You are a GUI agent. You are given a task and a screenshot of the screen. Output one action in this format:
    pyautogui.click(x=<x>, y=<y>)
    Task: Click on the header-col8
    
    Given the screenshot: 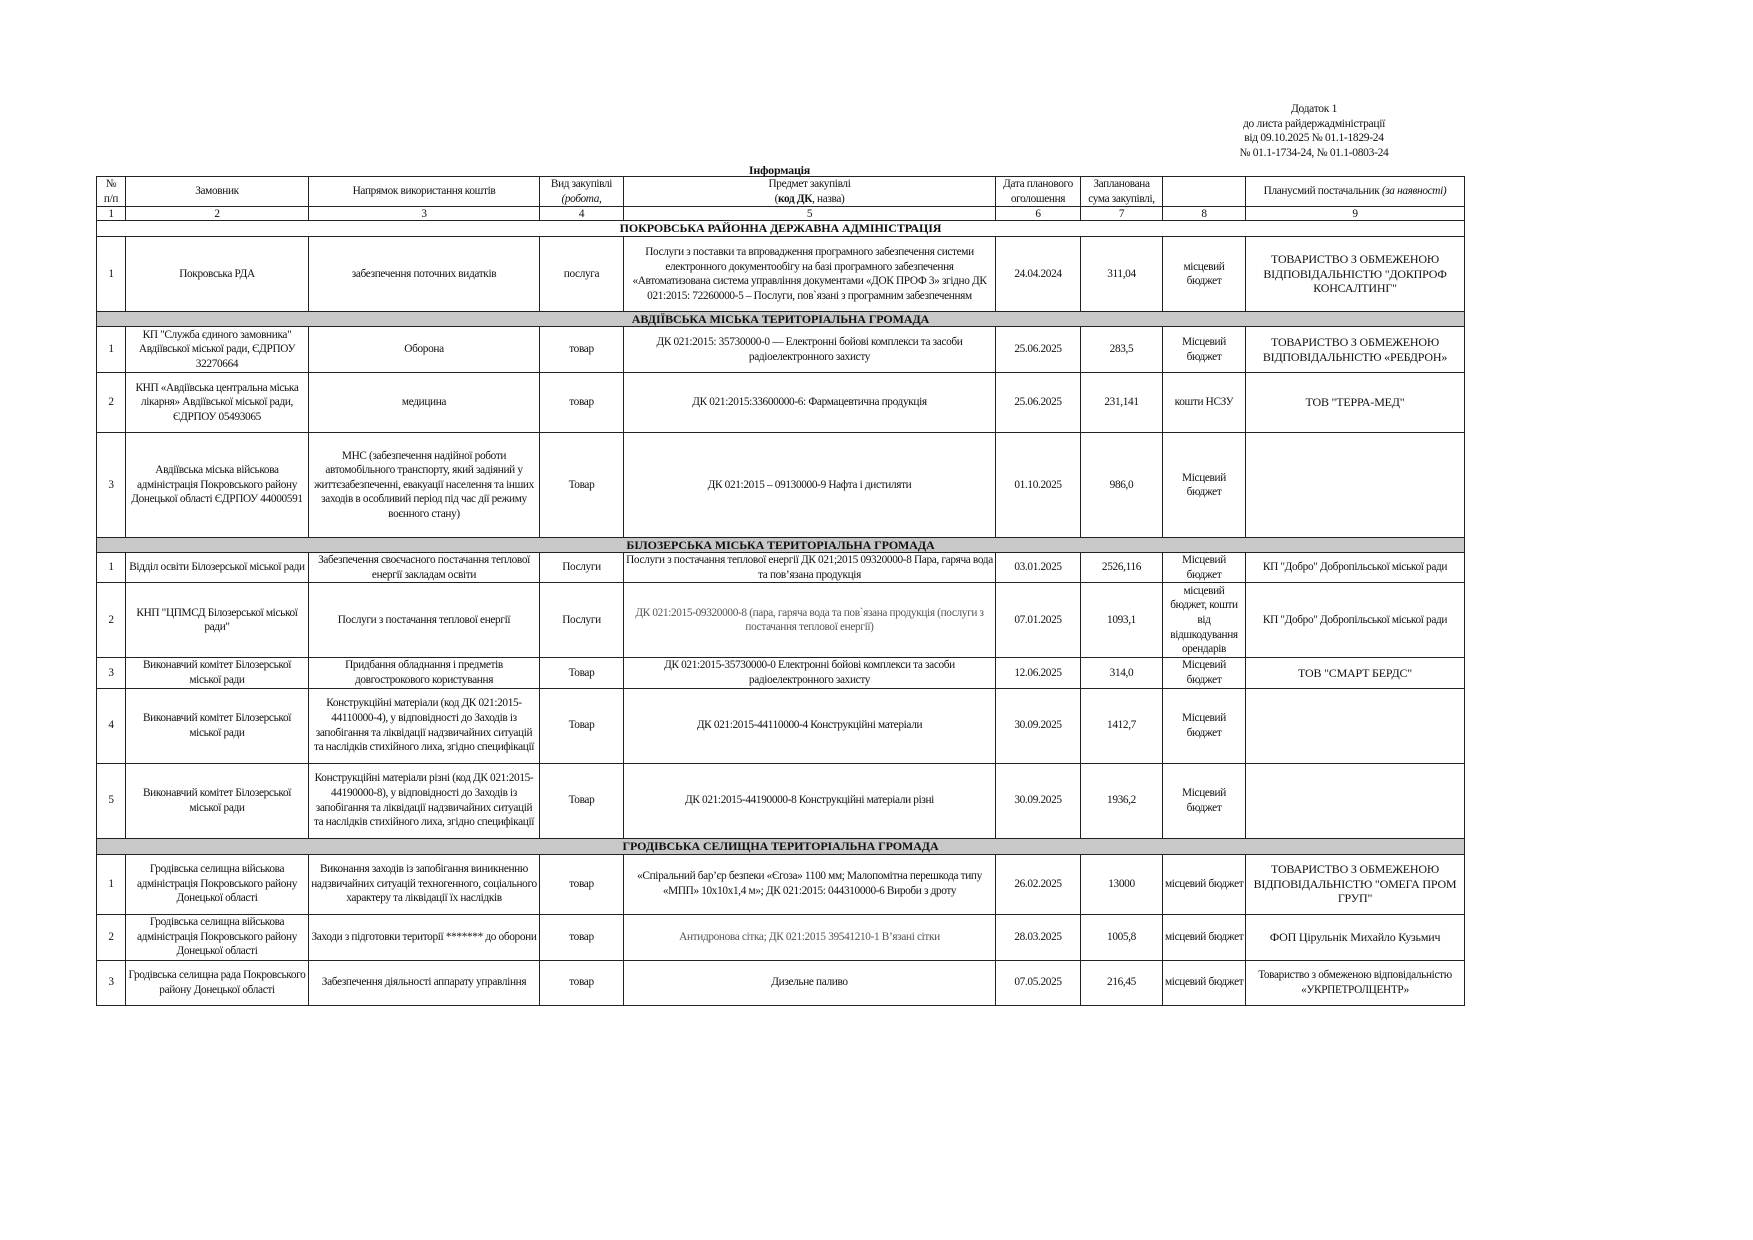 What is the action you would take?
    pyautogui.click(x=1204, y=191)
    